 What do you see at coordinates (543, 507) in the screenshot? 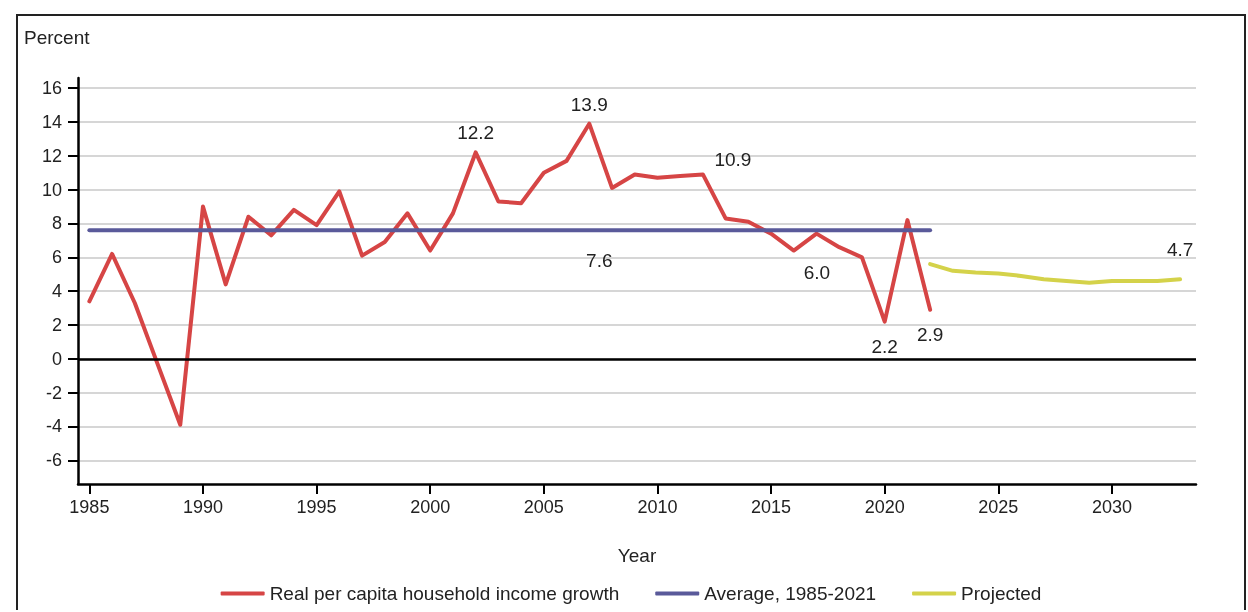
I see `x-tick-label: 2005` at bounding box center [543, 507].